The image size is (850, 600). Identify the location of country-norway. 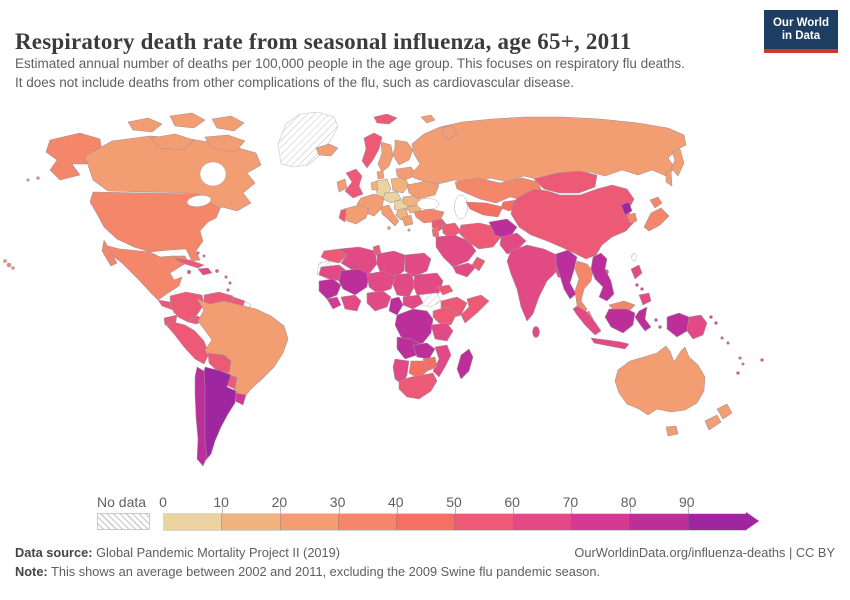
(372, 150).